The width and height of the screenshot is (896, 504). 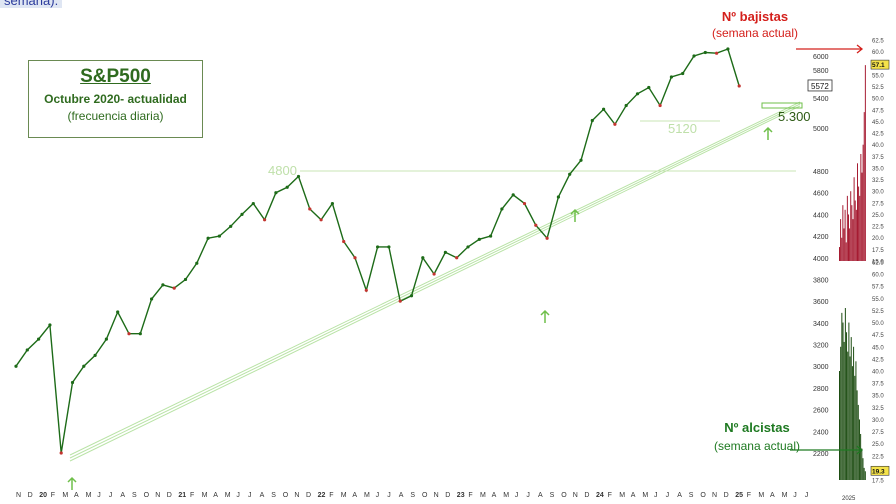 What do you see at coordinates (739, 495) in the screenshot?
I see `x-tick-label: 25` at bounding box center [739, 495].